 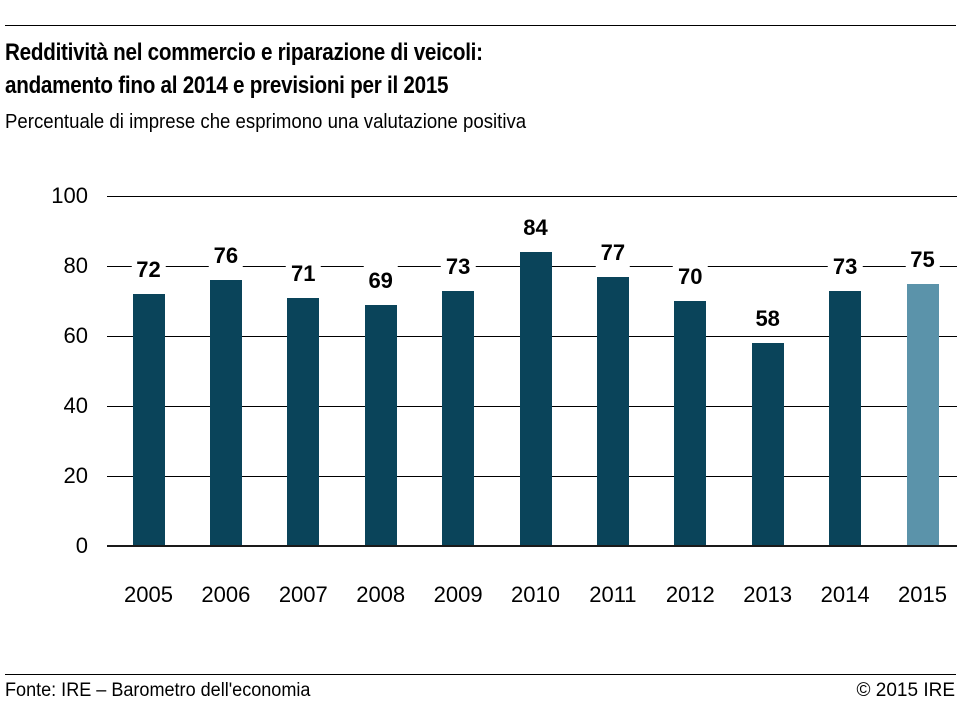 What do you see at coordinates (303, 421) in the screenshot?
I see `bar-2007` at bounding box center [303, 421].